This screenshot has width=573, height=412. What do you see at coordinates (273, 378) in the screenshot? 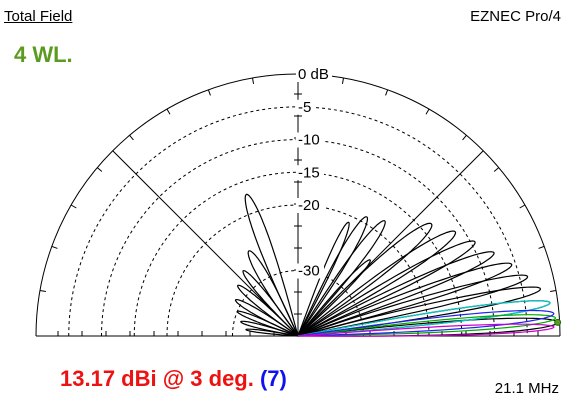
I see `trace-number: (7)` at bounding box center [273, 378].